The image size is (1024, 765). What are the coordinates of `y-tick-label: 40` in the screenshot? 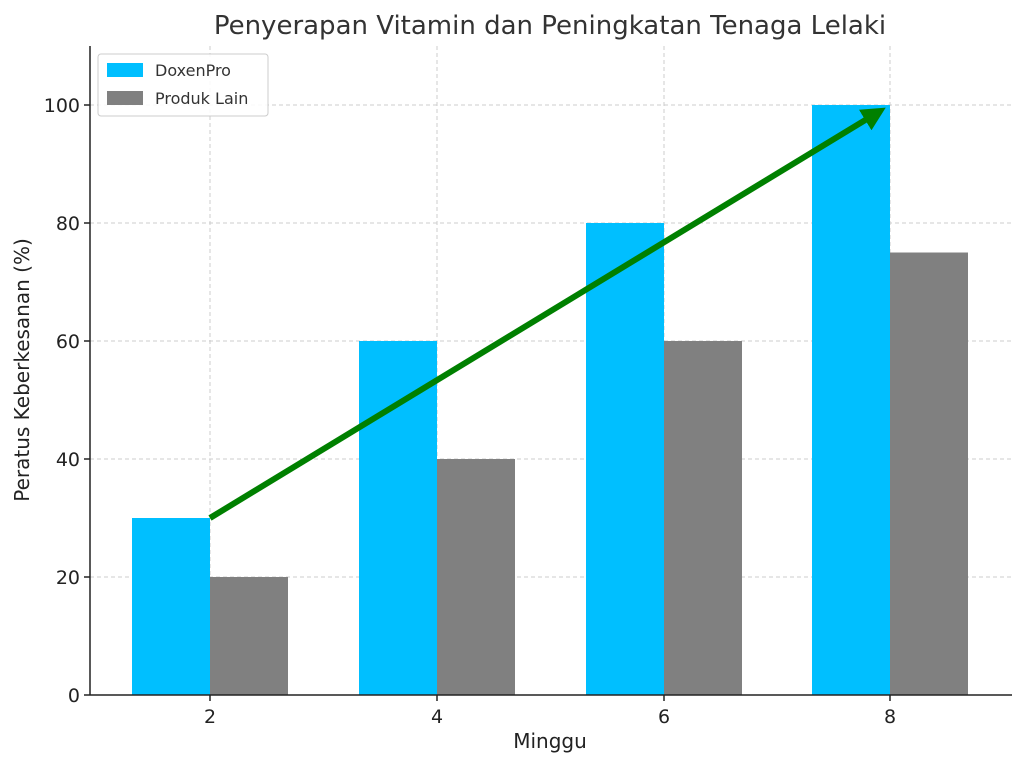 It's located at (68, 460).